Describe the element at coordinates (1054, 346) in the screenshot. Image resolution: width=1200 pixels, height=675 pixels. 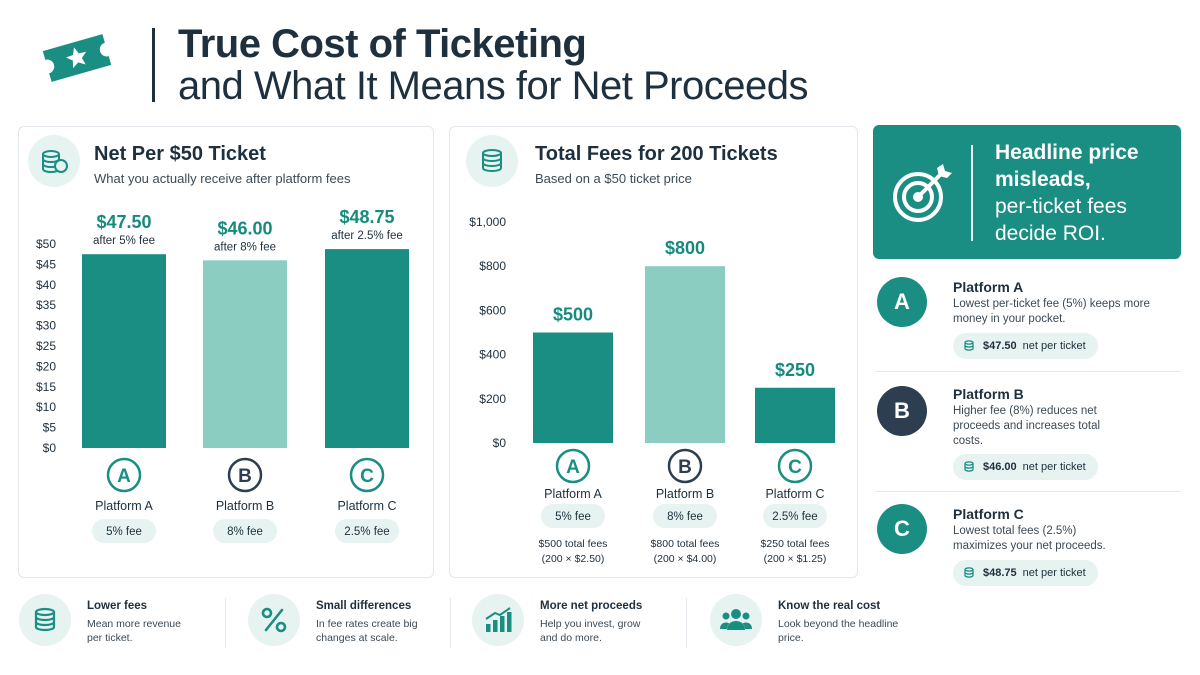
I see `platform-a-net-suffix: net per ticket` at that location.